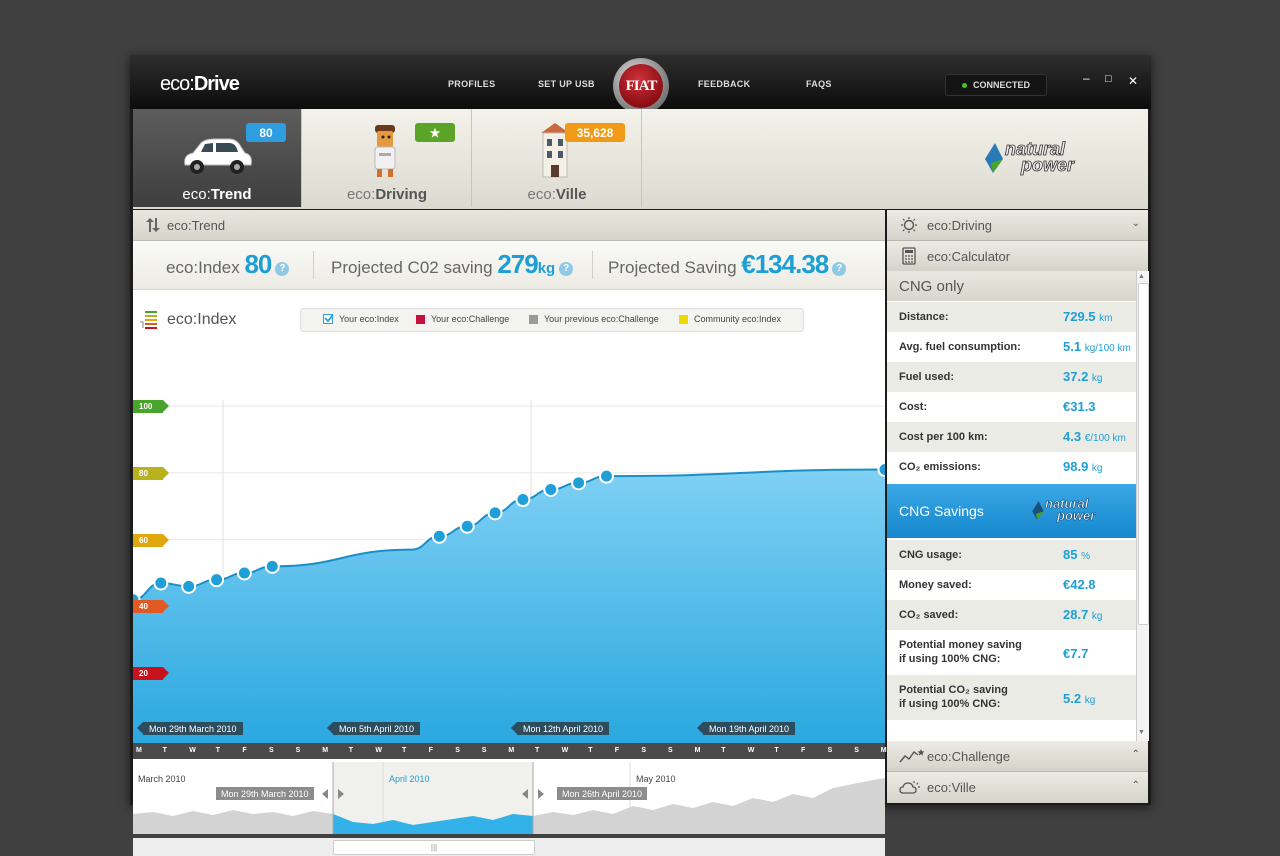  I want to click on range-start-handle-icon, so click(333, 794).